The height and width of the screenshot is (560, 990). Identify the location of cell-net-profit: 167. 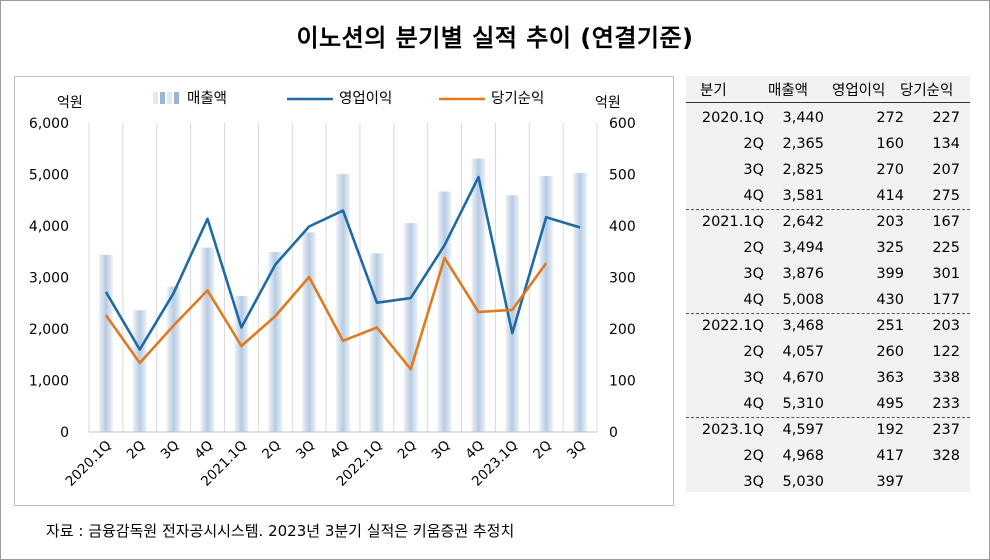
(946, 222).